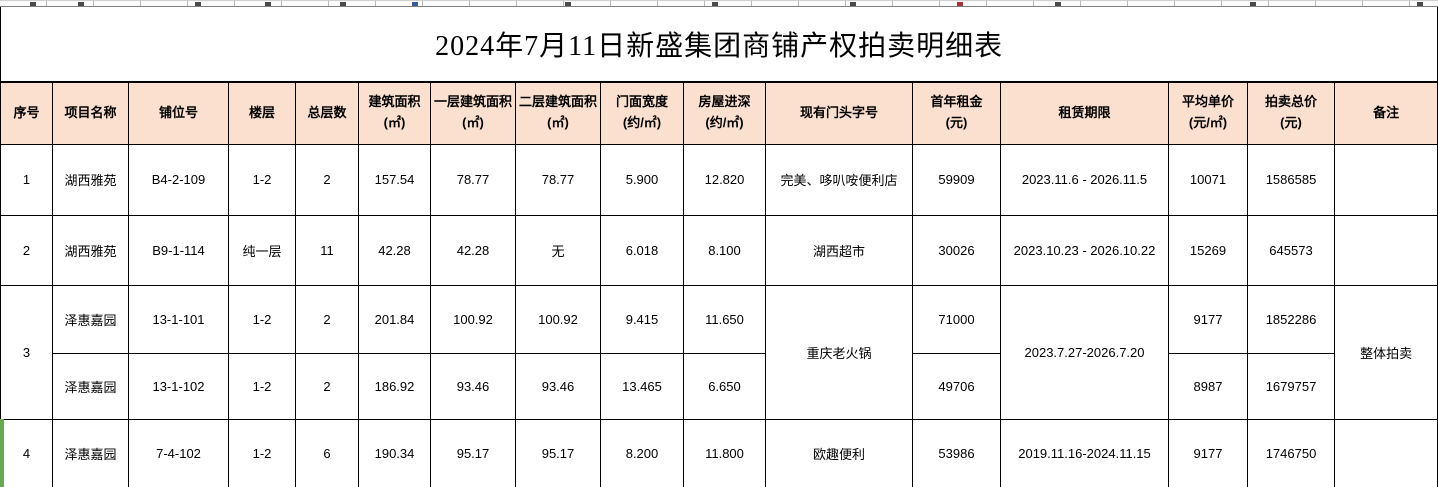 Image resolution: width=1438 pixels, height=487 pixels. I want to click on cell-house-depth: 8.100, so click(724, 250).